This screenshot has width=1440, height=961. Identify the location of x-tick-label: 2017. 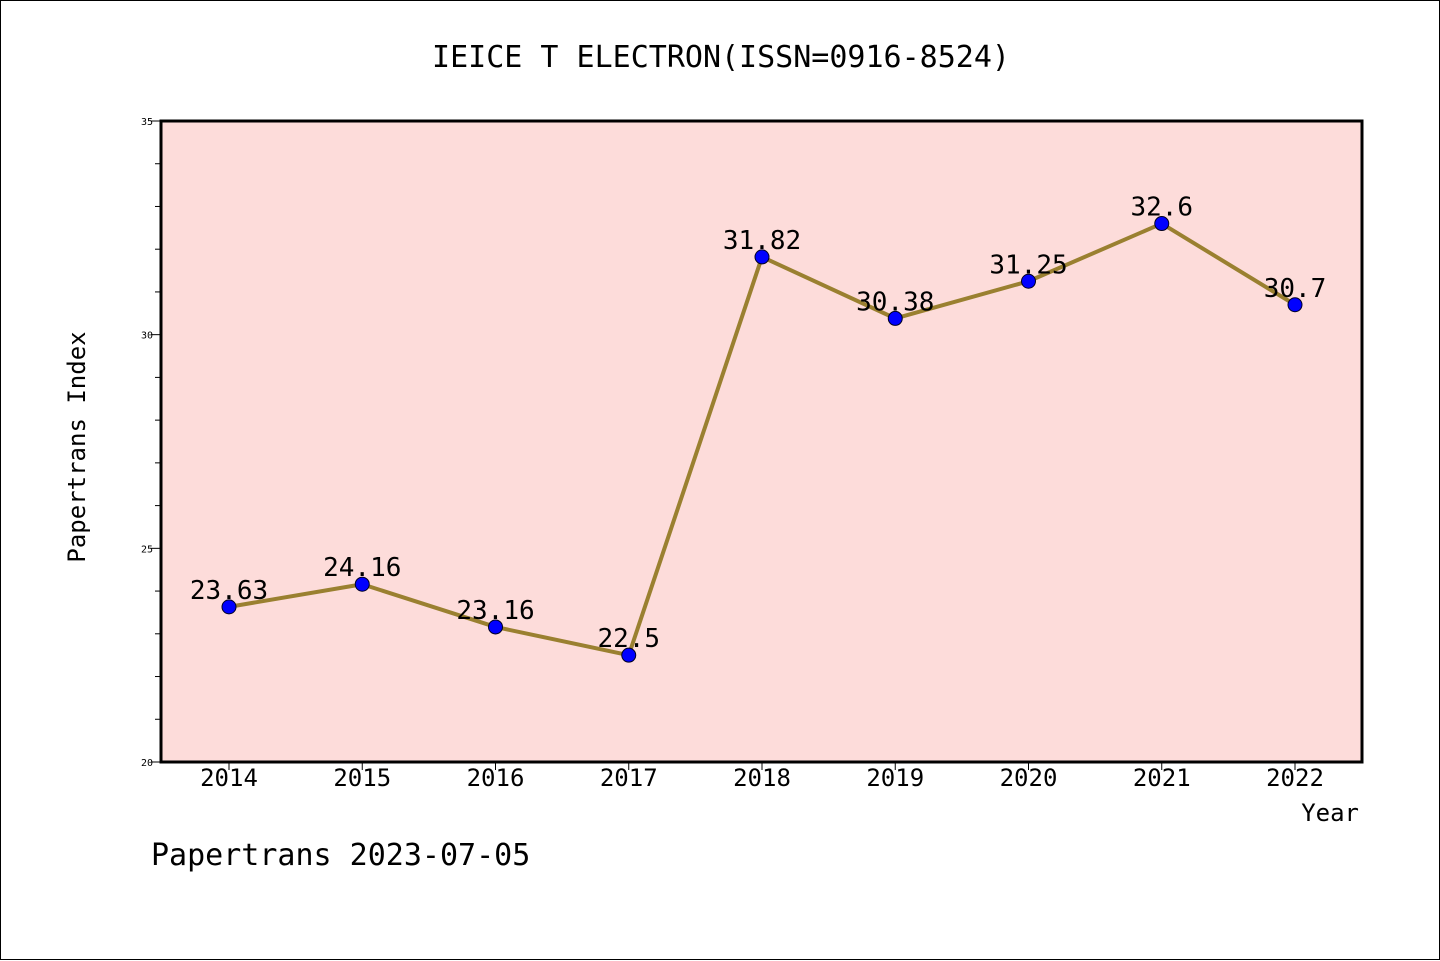
(629, 778).